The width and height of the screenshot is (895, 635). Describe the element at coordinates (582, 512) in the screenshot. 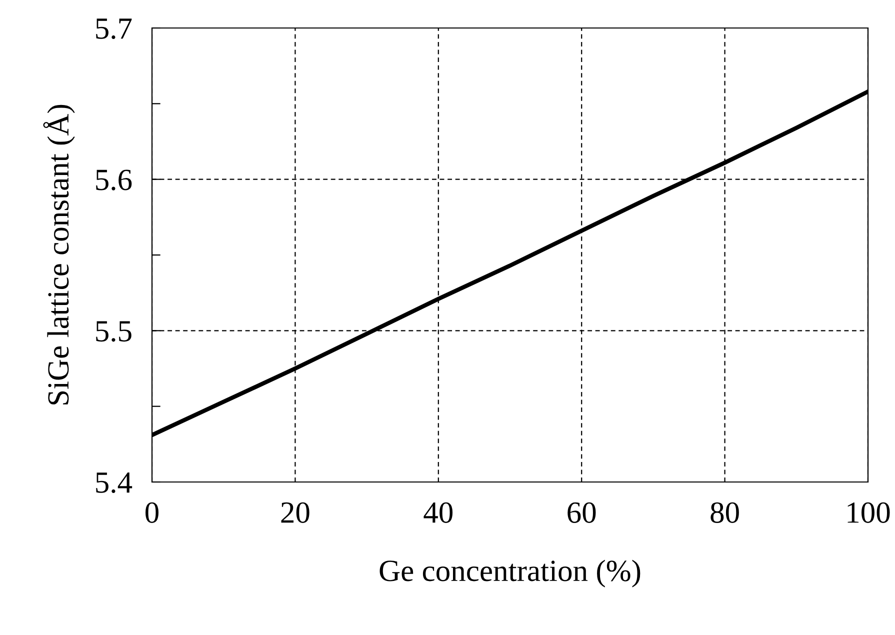

I see `x-tick-label: 60` at that location.